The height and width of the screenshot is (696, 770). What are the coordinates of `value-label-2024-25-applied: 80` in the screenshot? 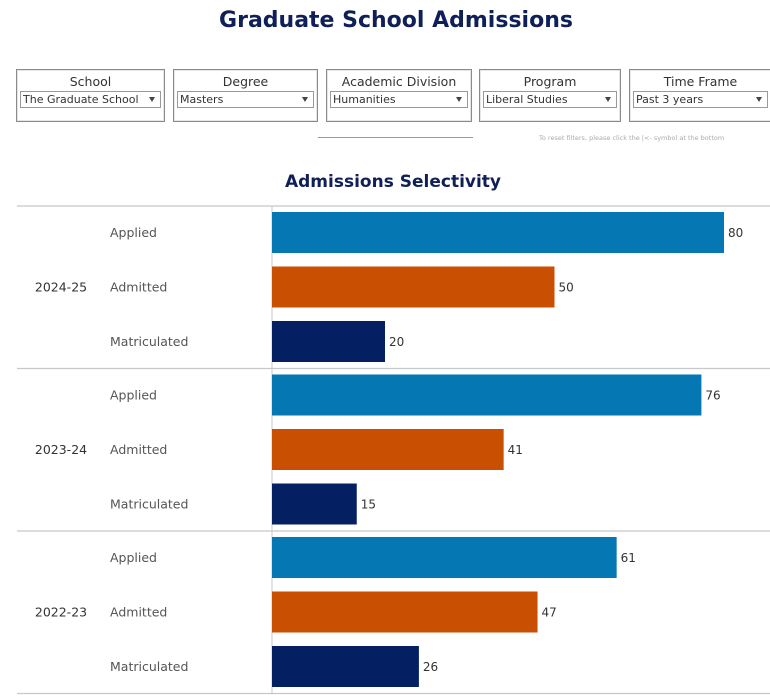 It's located at (735, 233).